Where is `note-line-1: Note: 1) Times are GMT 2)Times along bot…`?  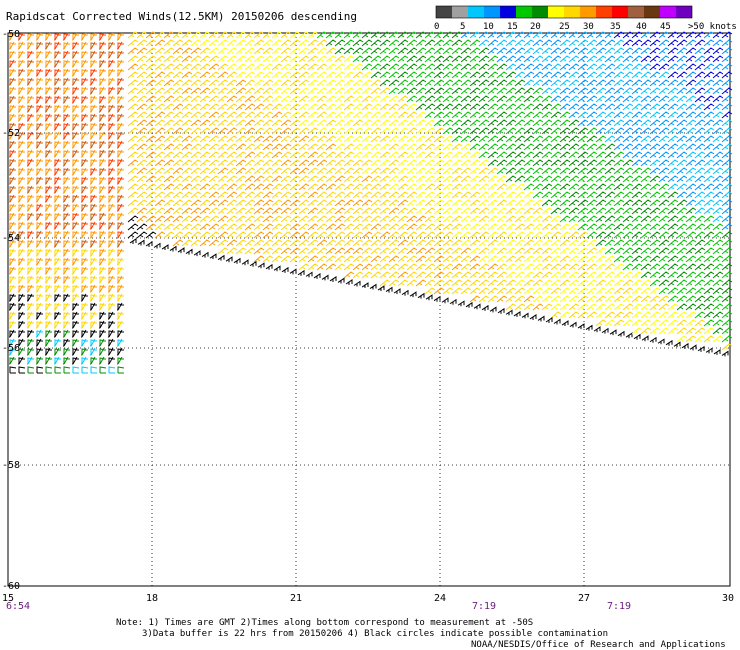
note-line-1: Note: 1) Times are GMT 2)Times along bot… is located at coordinates (324, 623).